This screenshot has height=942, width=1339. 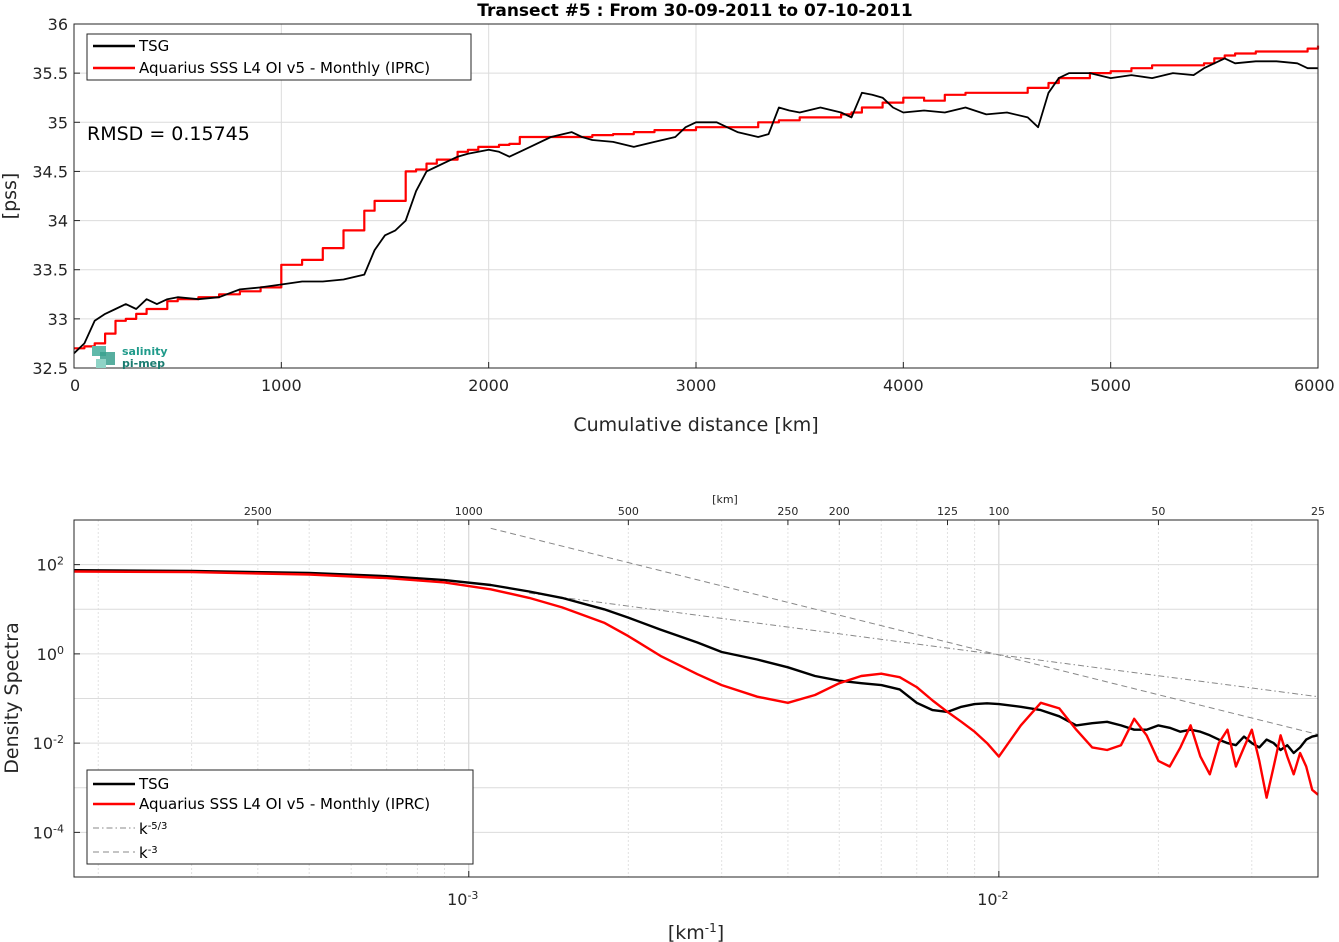 What do you see at coordinates (725, 499) in the screenshot?
I see `top-axis-label: [km]` at bounding box center [725, 499].